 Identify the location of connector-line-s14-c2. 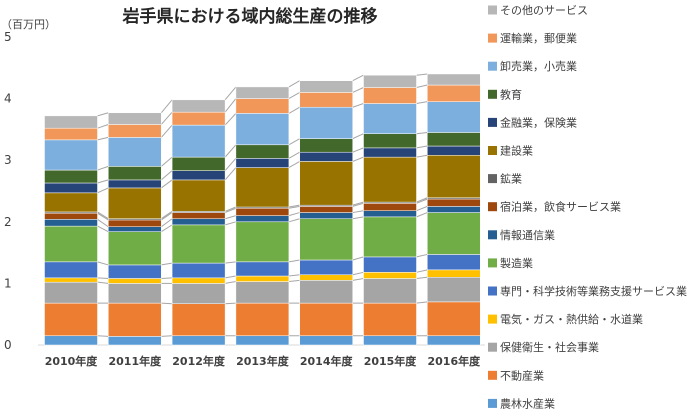
(230, 93).